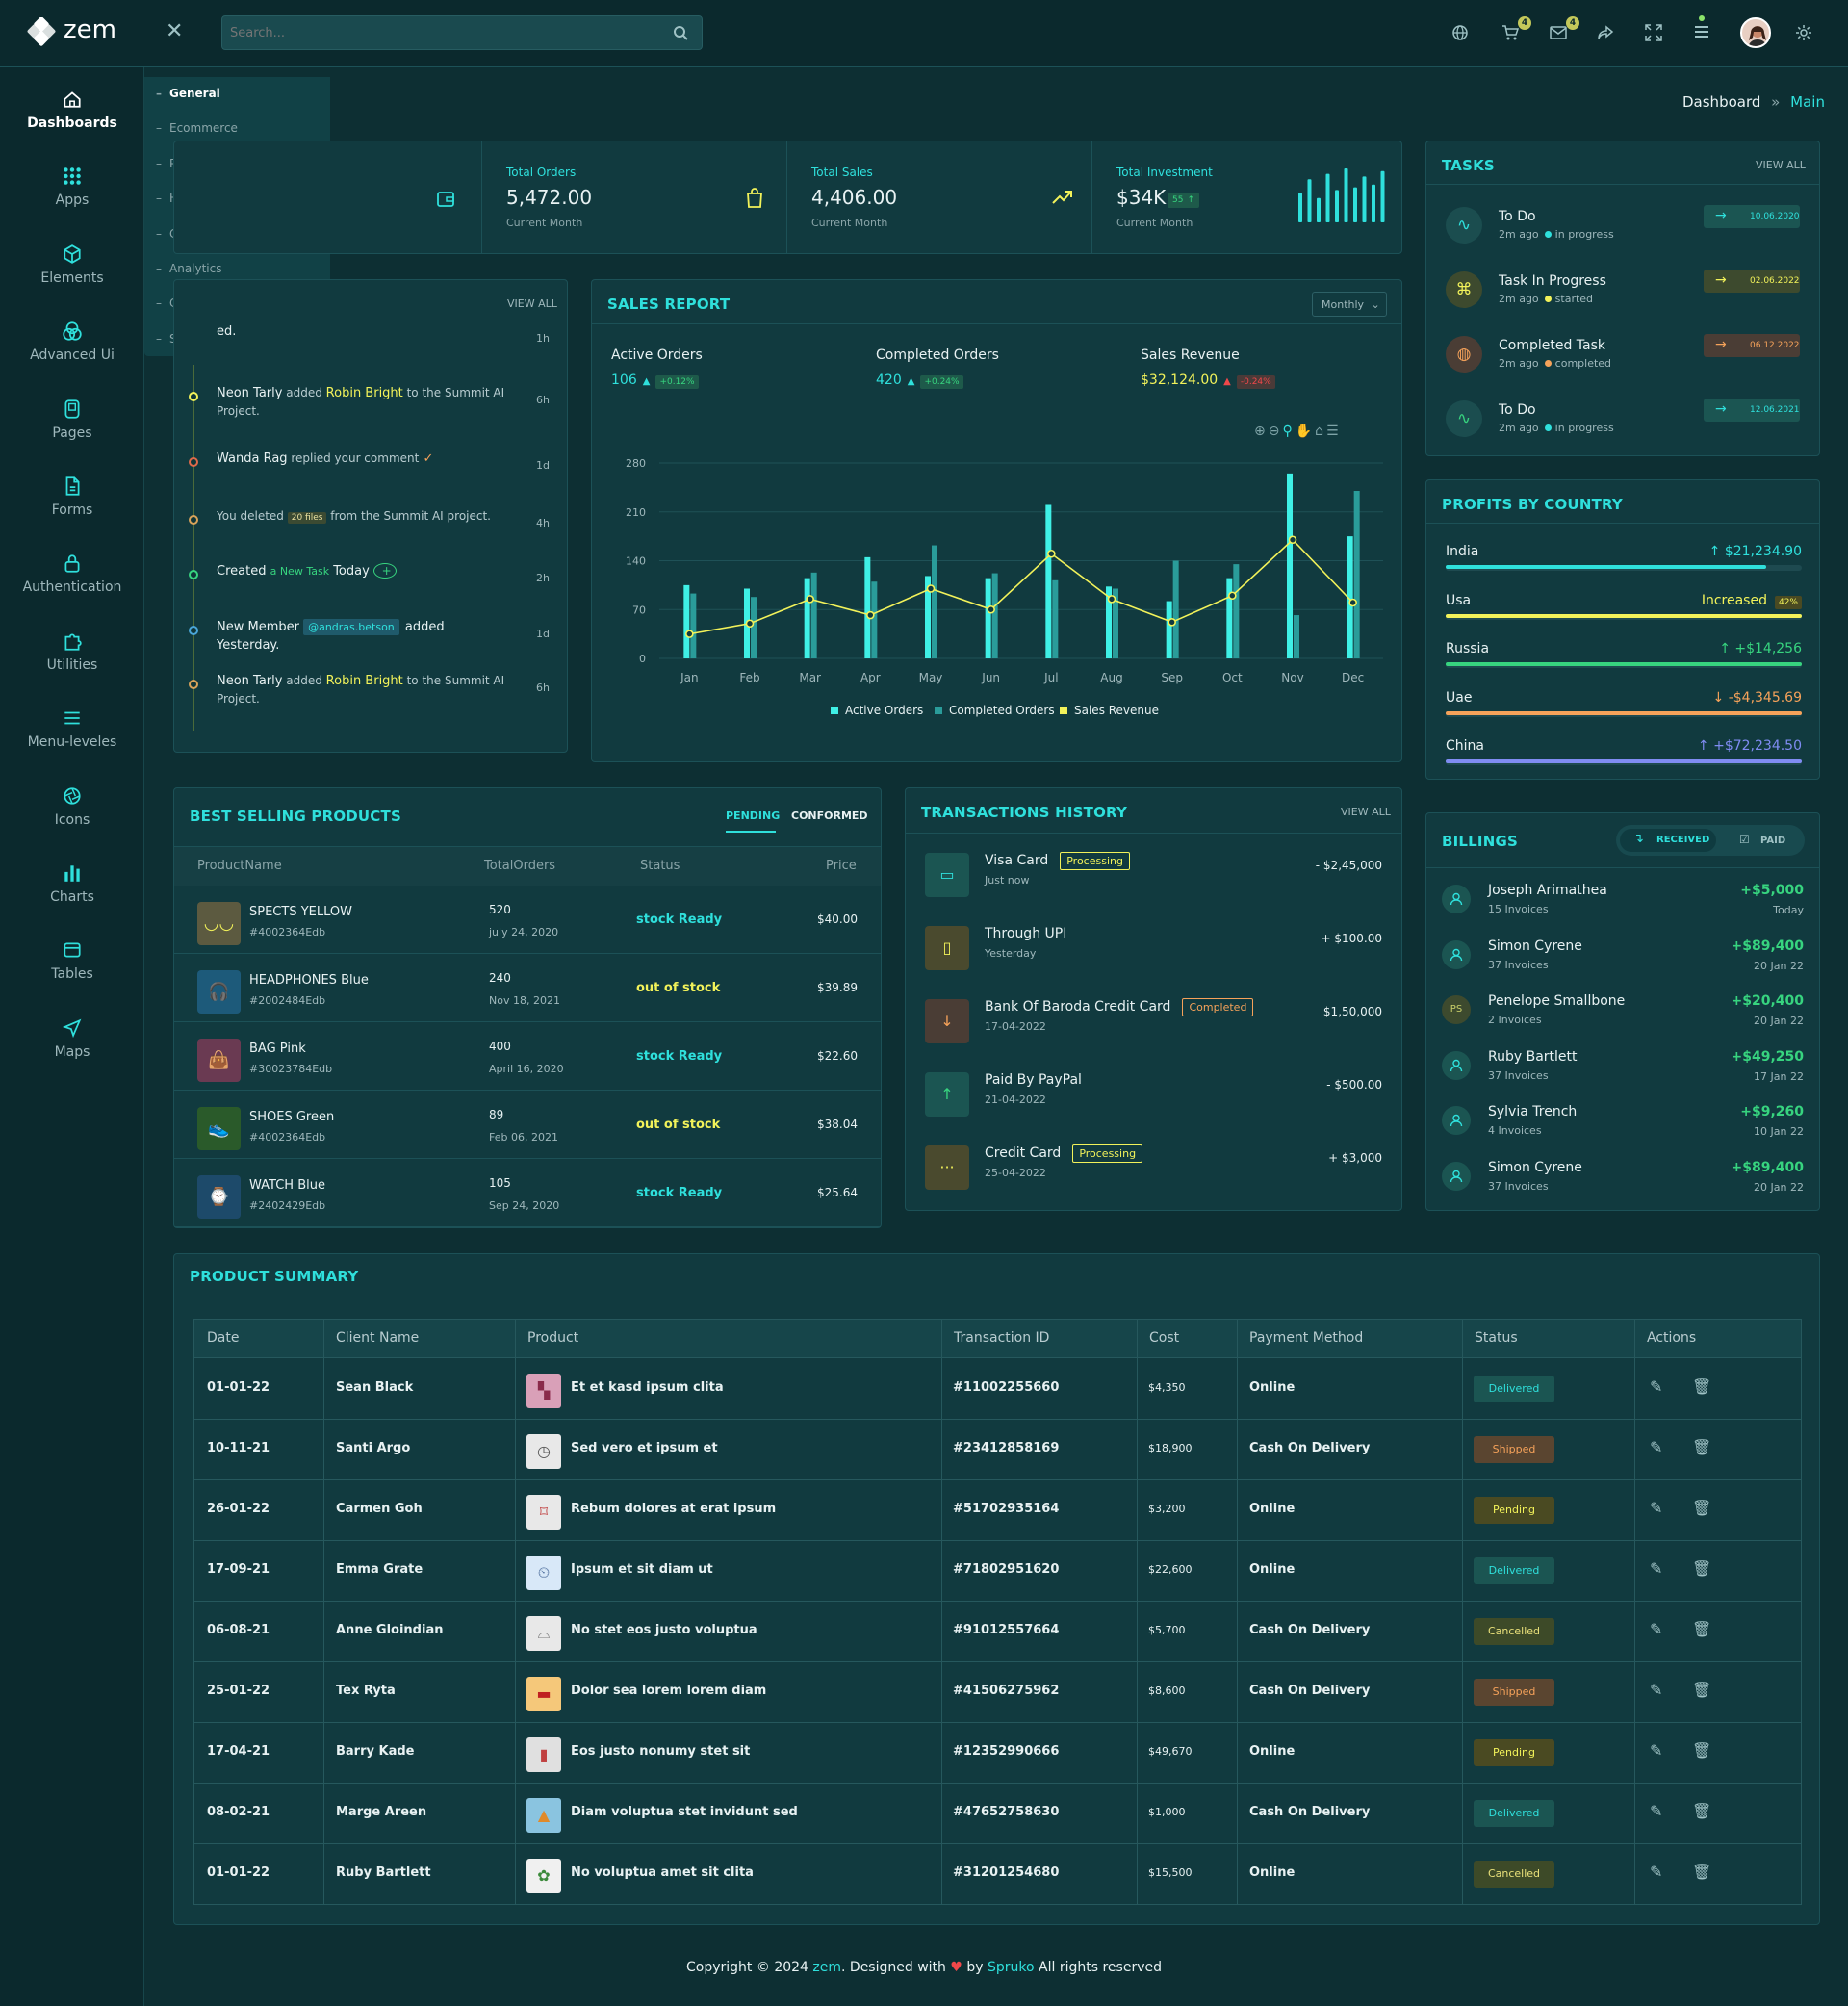 Image resolution: width=1848 pixels, height=2006 pixels. Describe the element at coordinates (1255, 382) in the screenshot. I see `kpi-change: -0.24%` at that location.